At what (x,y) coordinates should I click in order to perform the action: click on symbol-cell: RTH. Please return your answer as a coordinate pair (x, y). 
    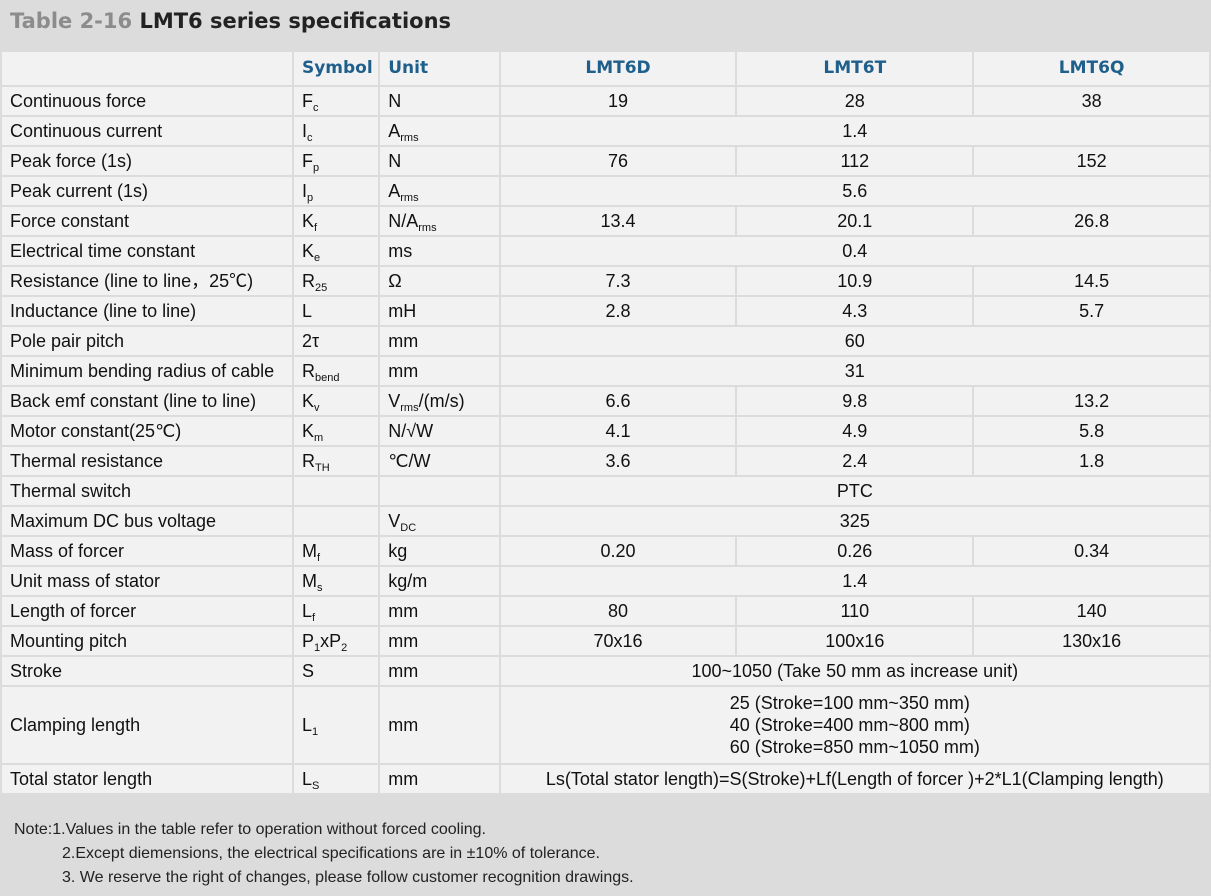
    Looking at the image, I should click on (336, 461).